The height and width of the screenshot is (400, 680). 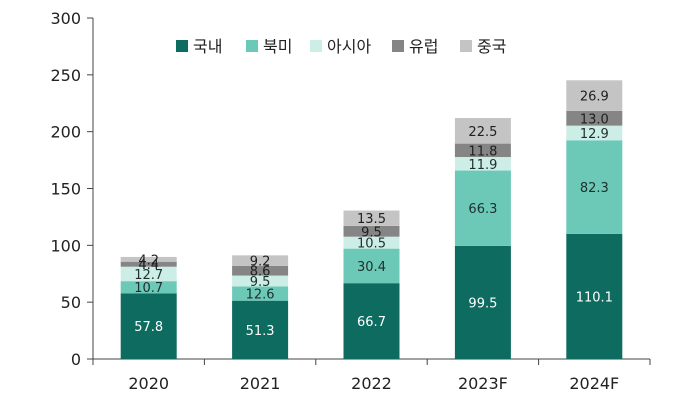 What do you see at coordinates (207, 46) in the screenshot?
I see `legend-label: 국내` at bounding box center [207, 46].